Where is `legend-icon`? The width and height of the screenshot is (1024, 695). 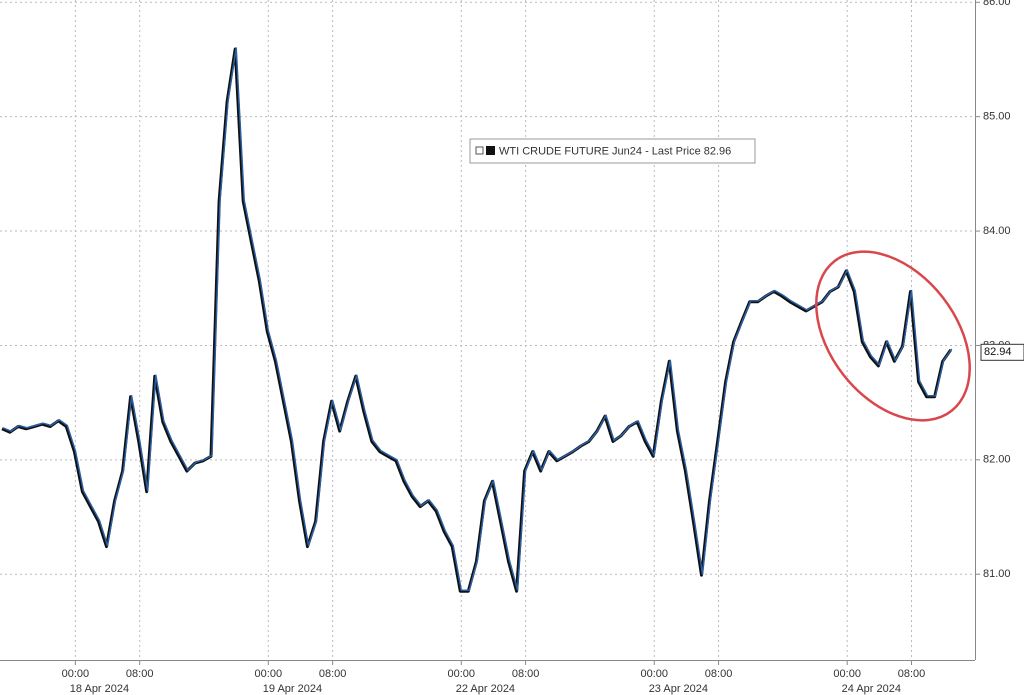
legend-icon is located at coordinates (479, 150).